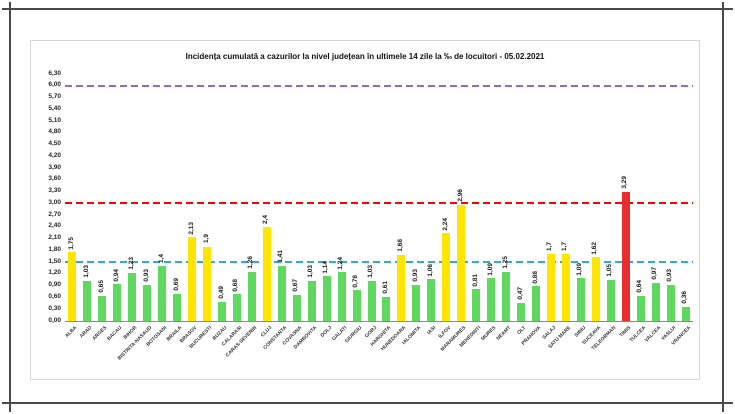 The image size is (735, 414). Describe the element at coordinates (520, 293) in the screenshot. I see `bar-value-label: 0,47` at that location.